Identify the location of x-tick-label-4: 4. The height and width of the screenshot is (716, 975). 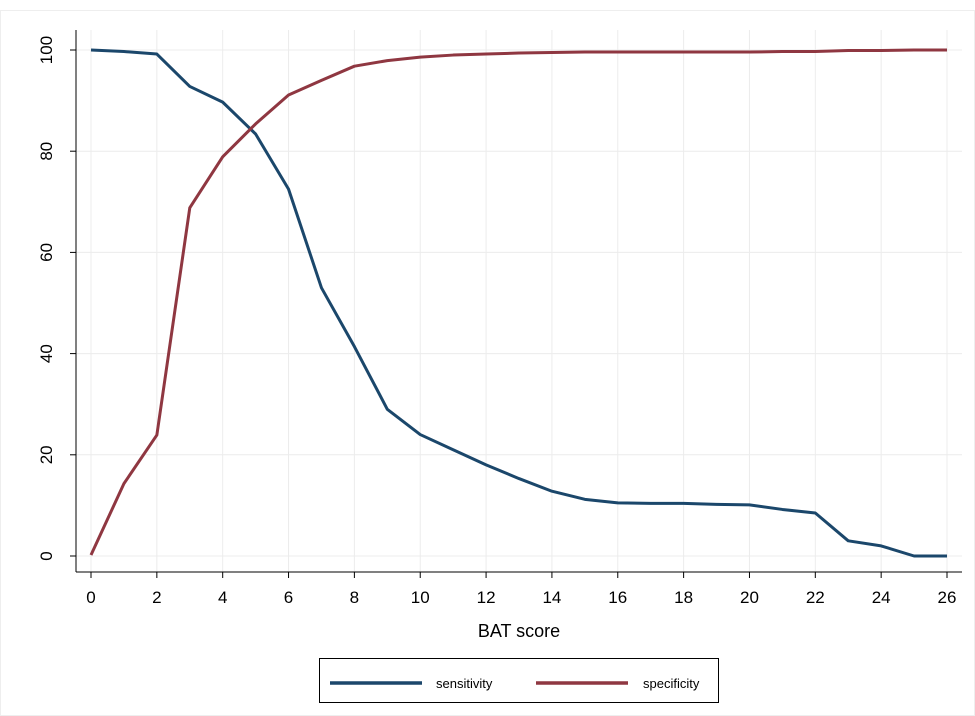
(222, 597).